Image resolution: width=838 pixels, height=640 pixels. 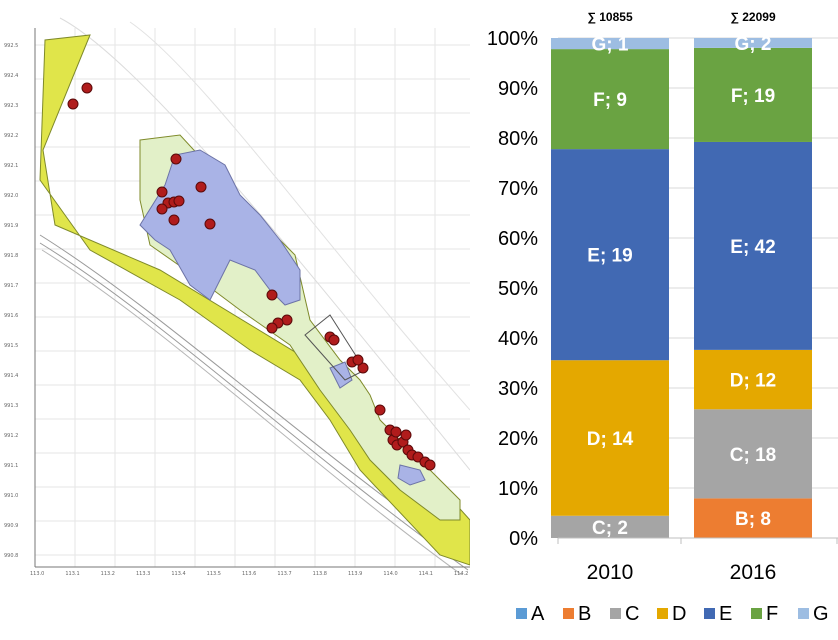 I want to click on data-label: E; 19, so click(x=609, y=256).